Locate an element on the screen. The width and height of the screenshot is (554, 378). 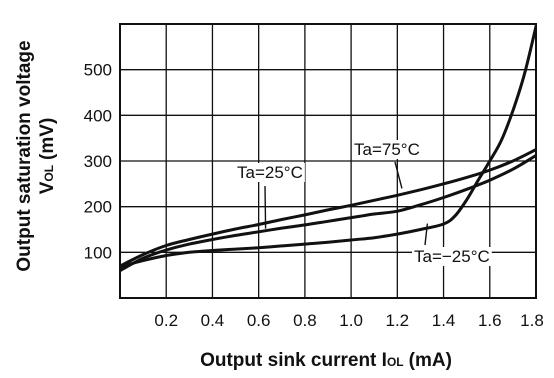
curve-label: Ta=25°C is located at coordinates (270, 172).